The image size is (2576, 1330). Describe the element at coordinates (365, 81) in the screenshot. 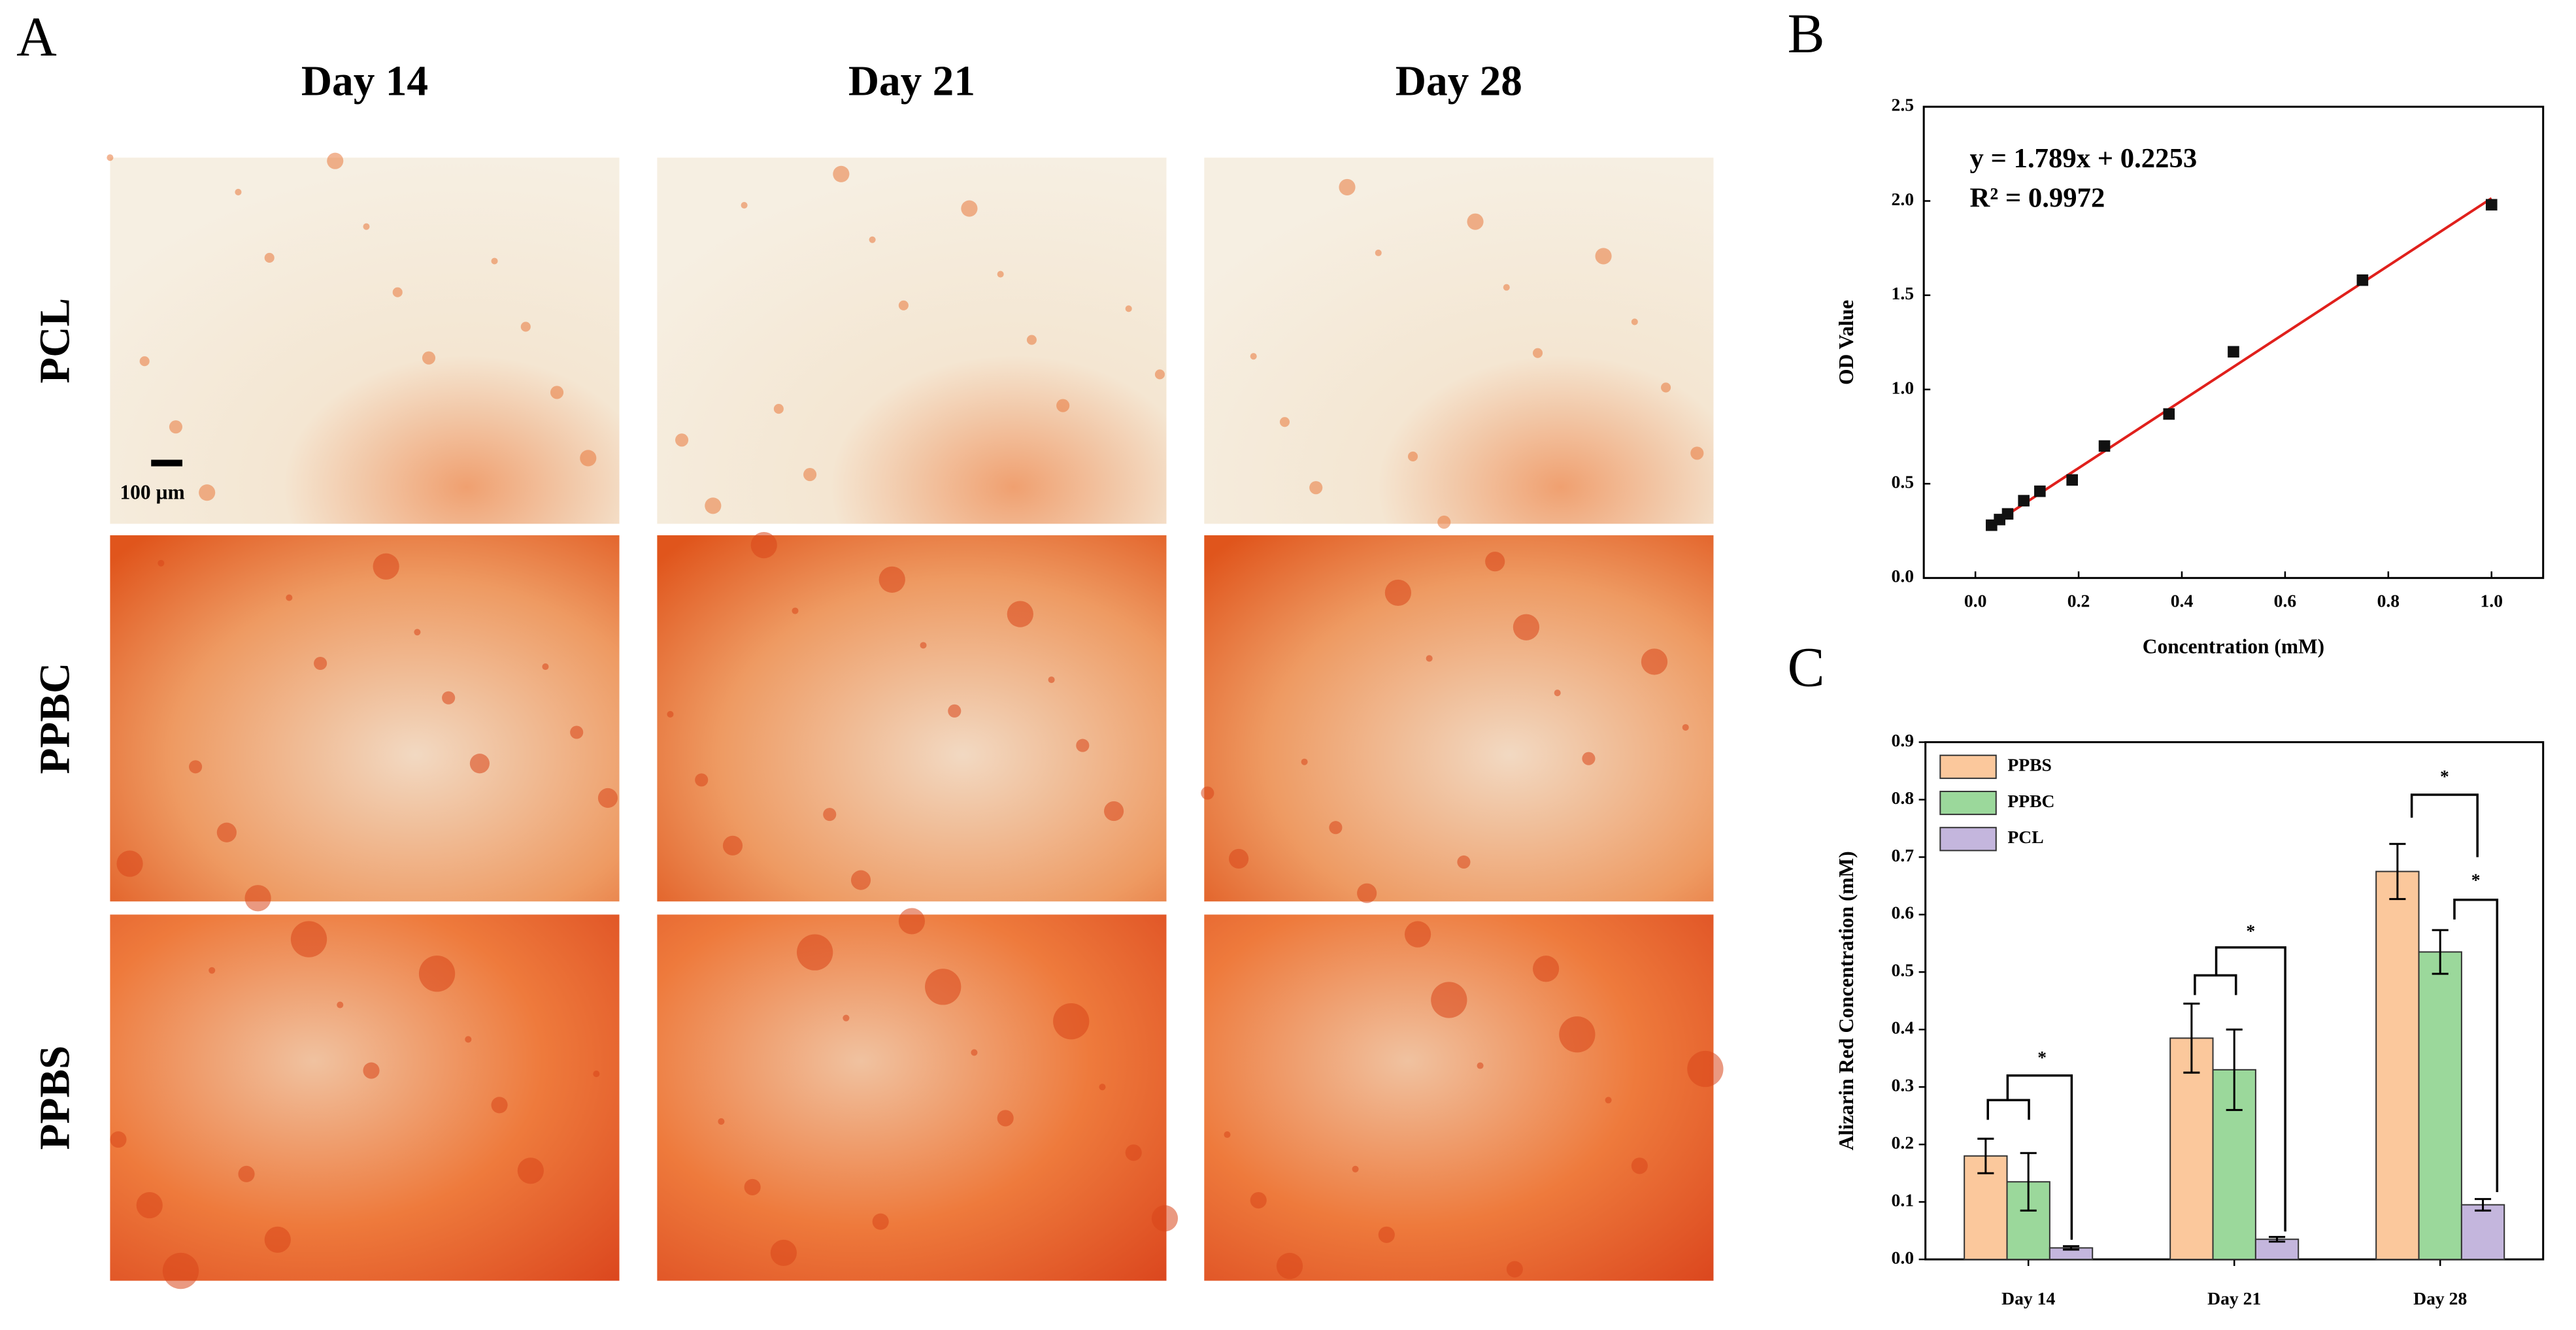

I see `column-header: Day 14` at that location.